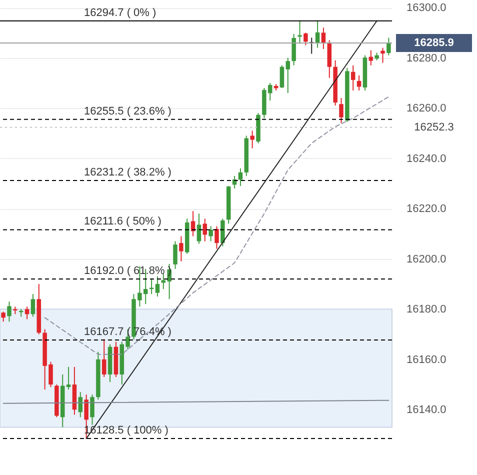 This screenshot has height=475, width=477. I want to click on ref-line-label: 16211.6 ( 50% ), so click(123, 222).